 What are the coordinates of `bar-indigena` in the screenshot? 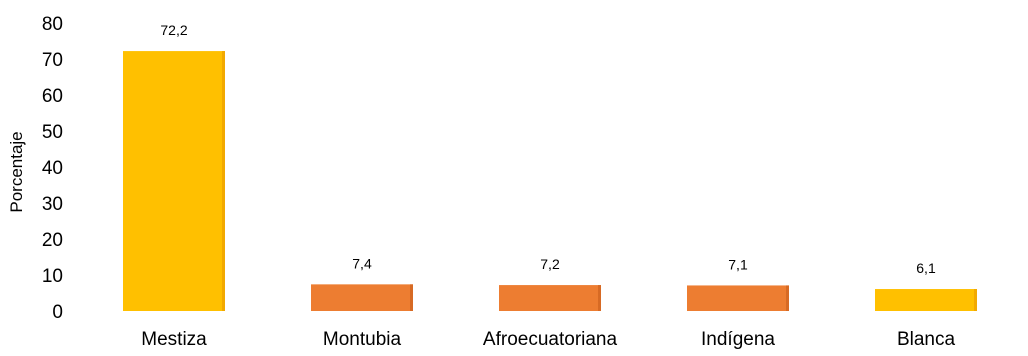 It's located at (738, 298).